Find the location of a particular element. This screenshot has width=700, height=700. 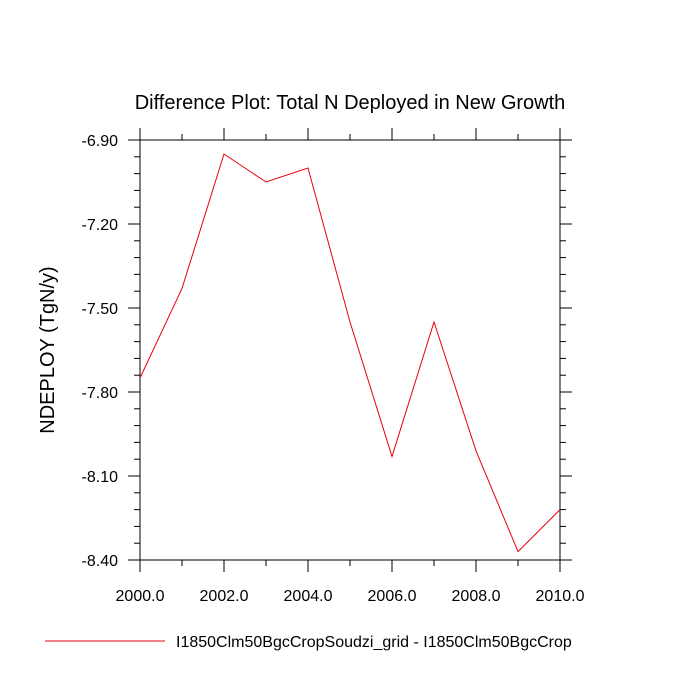

x-tick-label: 2002.0 is located at coordinates (224, 596).